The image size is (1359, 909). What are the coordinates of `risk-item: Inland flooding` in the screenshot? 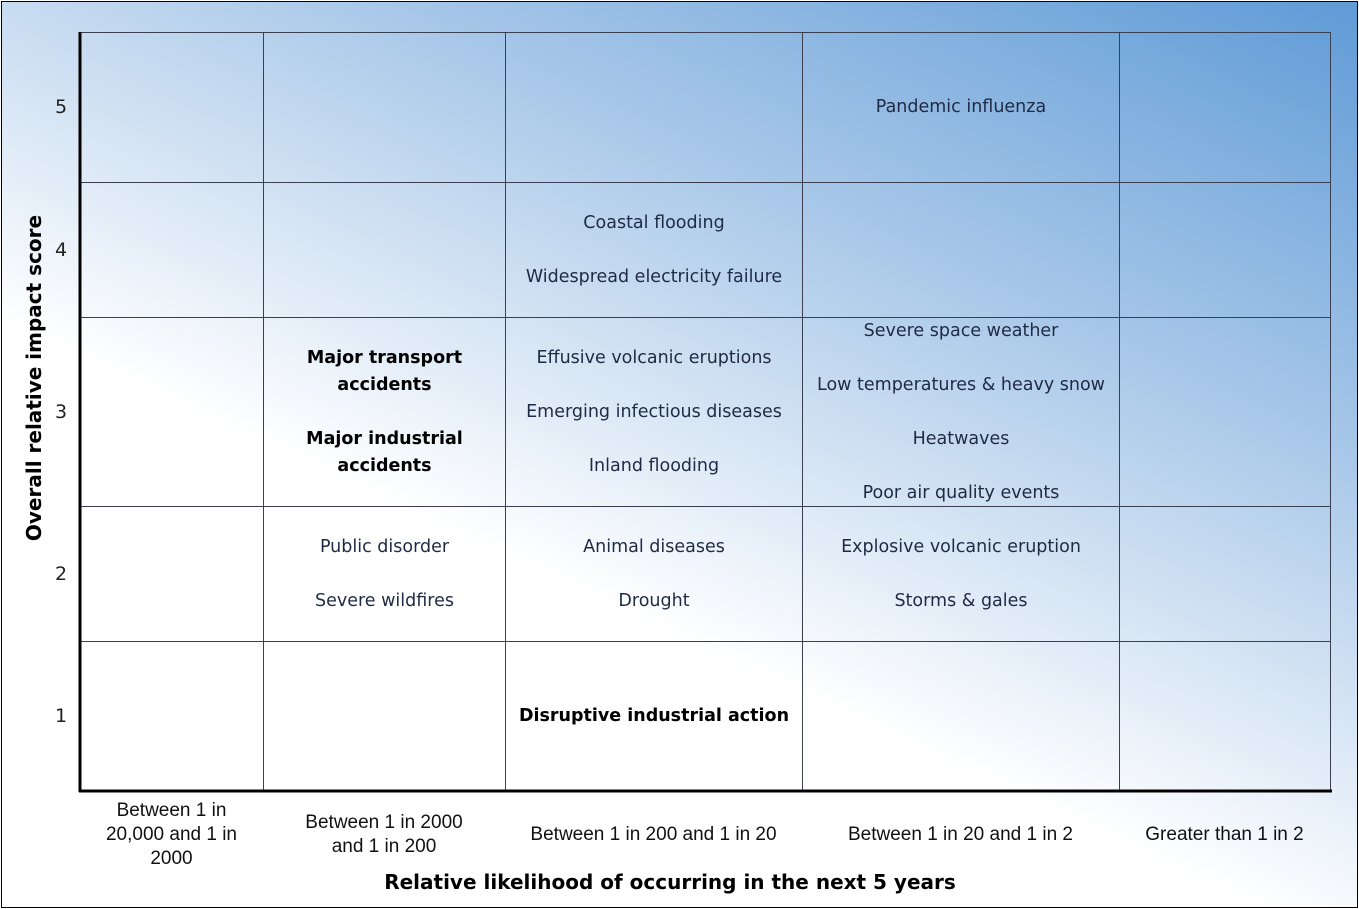 It's located at (654, 465).